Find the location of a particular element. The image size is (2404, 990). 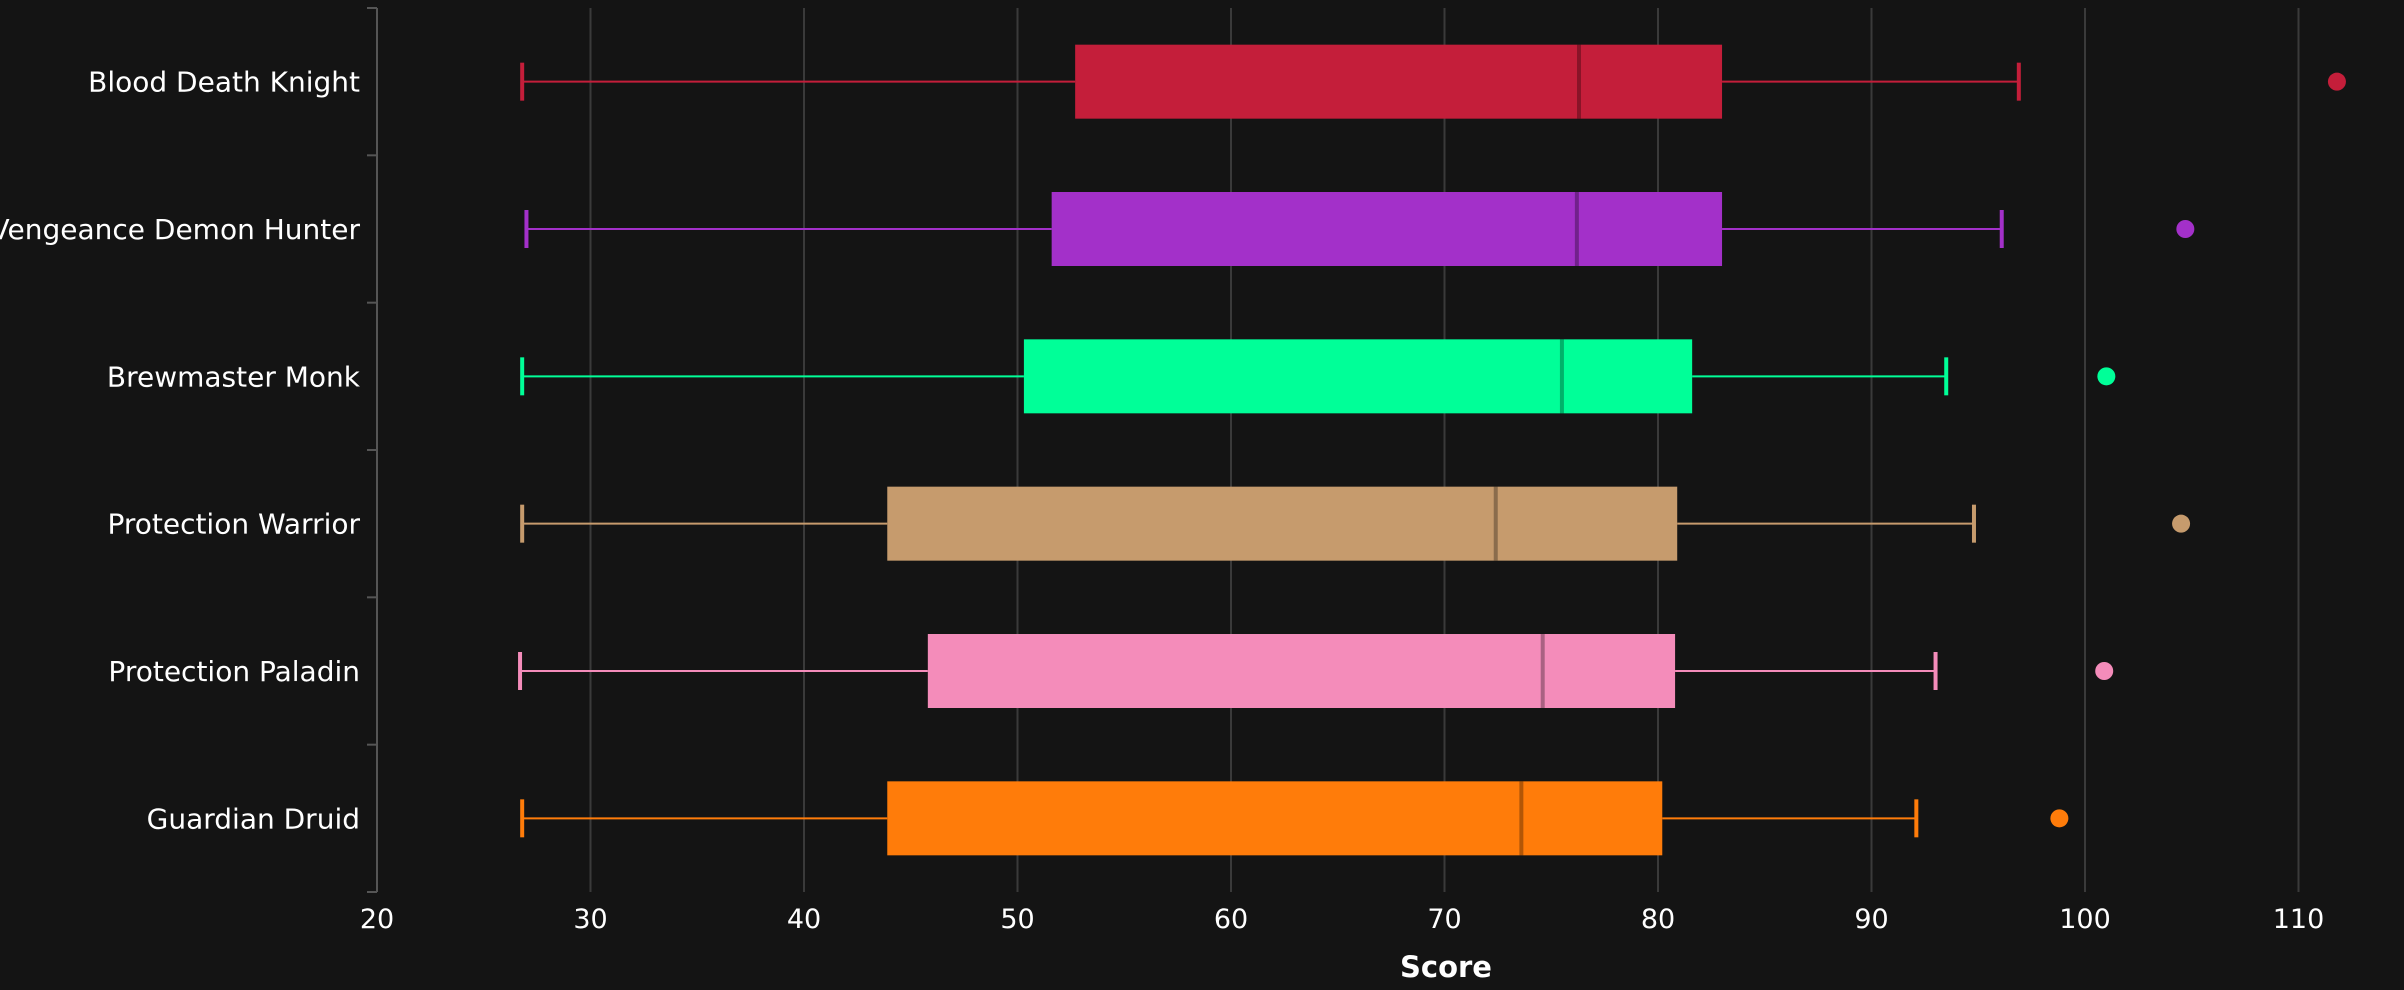

x-tick-label: 110 is located at coordinates (2299, 919).